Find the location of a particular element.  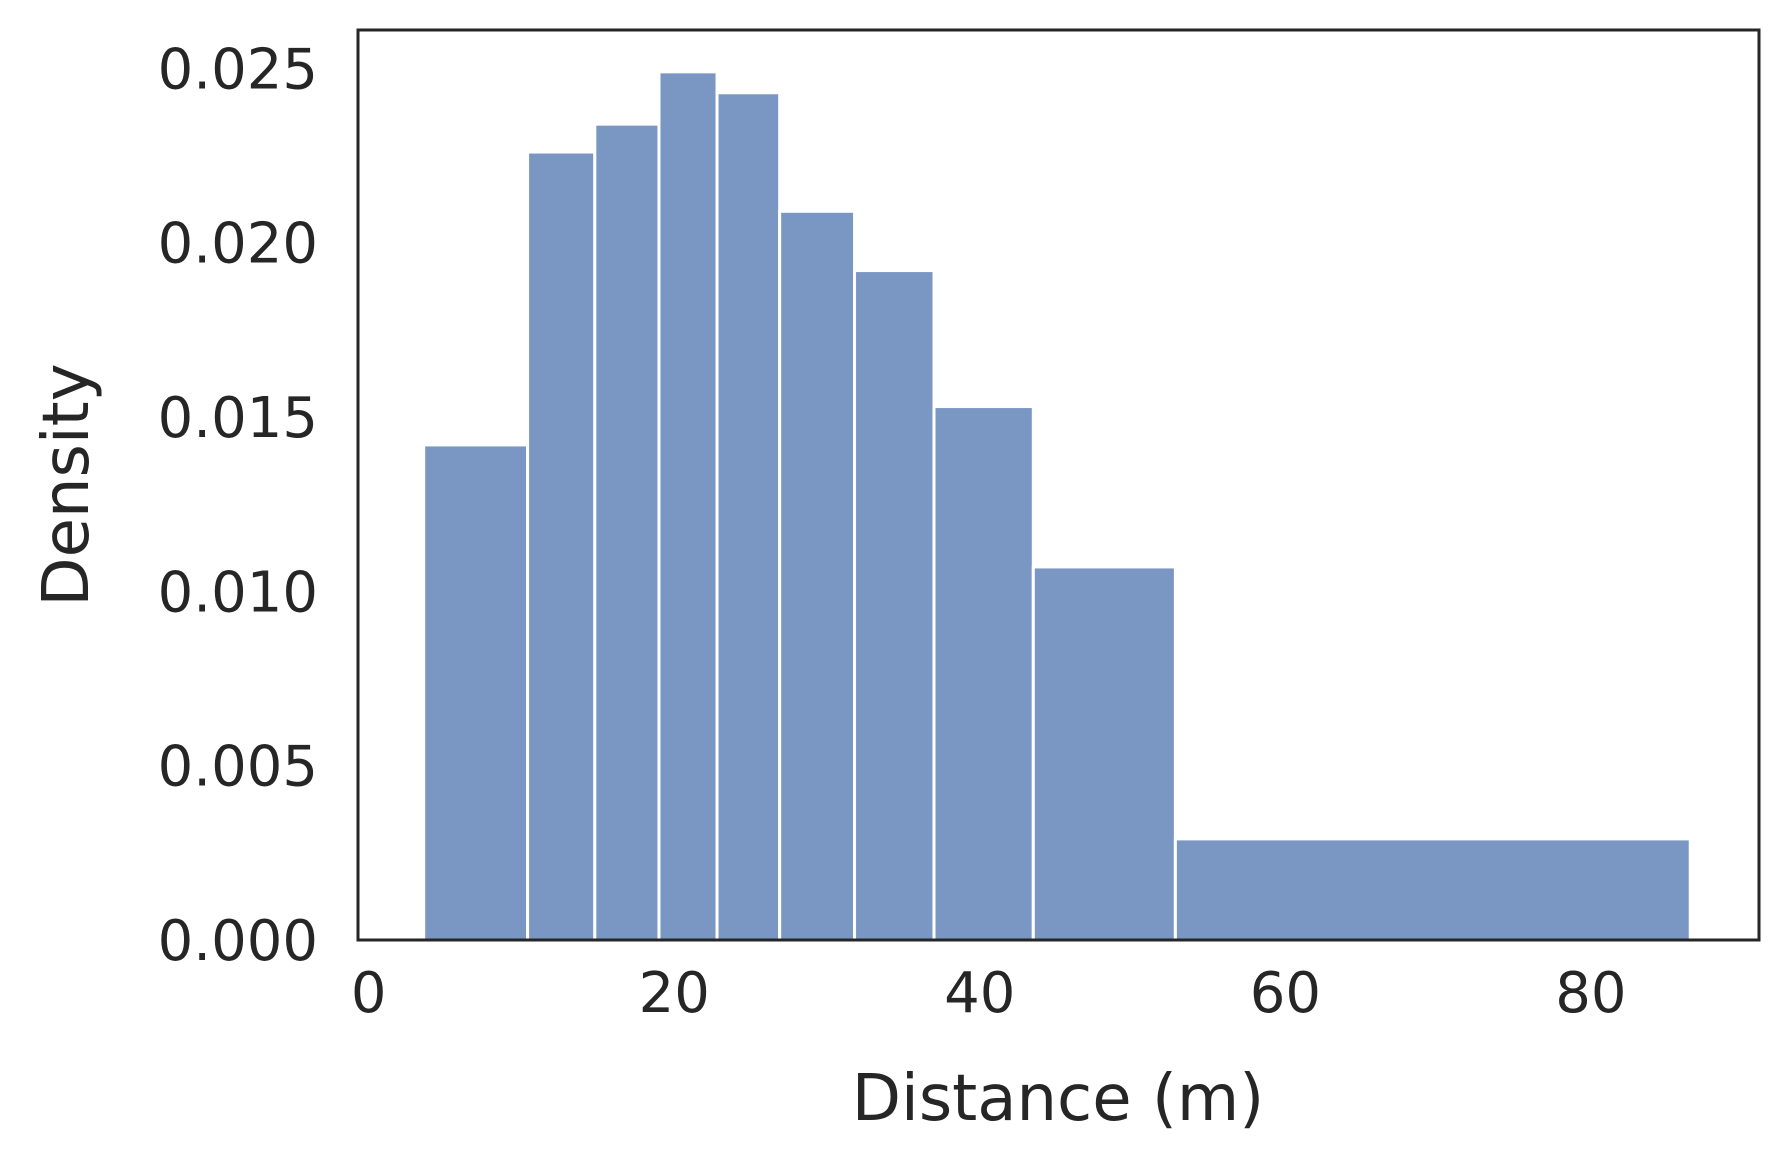

x-axis-label: Distance (m) is located at coordinates (1058, 1099).